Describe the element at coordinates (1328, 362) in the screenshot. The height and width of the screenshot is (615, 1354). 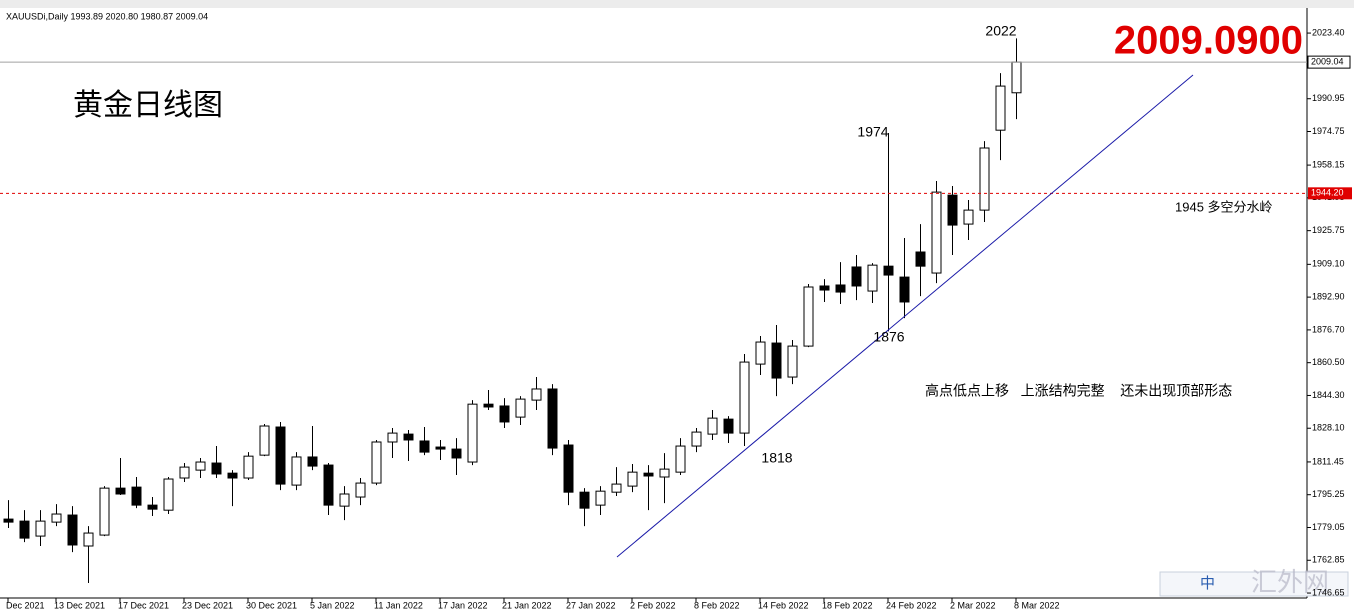
I see `y-tick-label: 1860.50` at that location.